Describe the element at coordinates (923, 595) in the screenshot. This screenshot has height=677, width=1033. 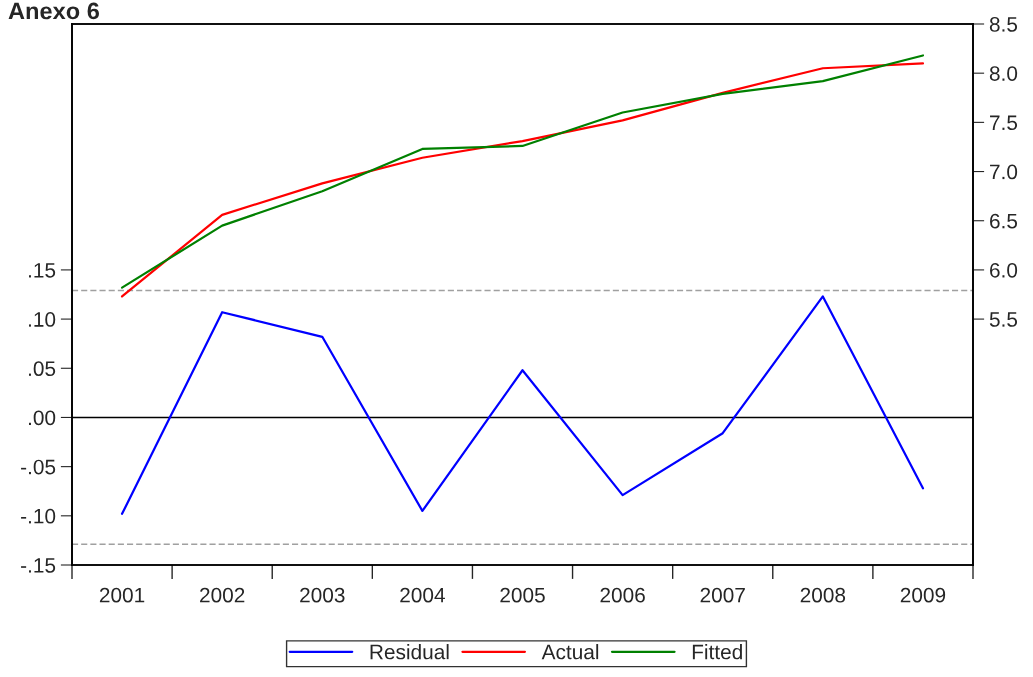
I see `x-tick-label: 2009` at that location.